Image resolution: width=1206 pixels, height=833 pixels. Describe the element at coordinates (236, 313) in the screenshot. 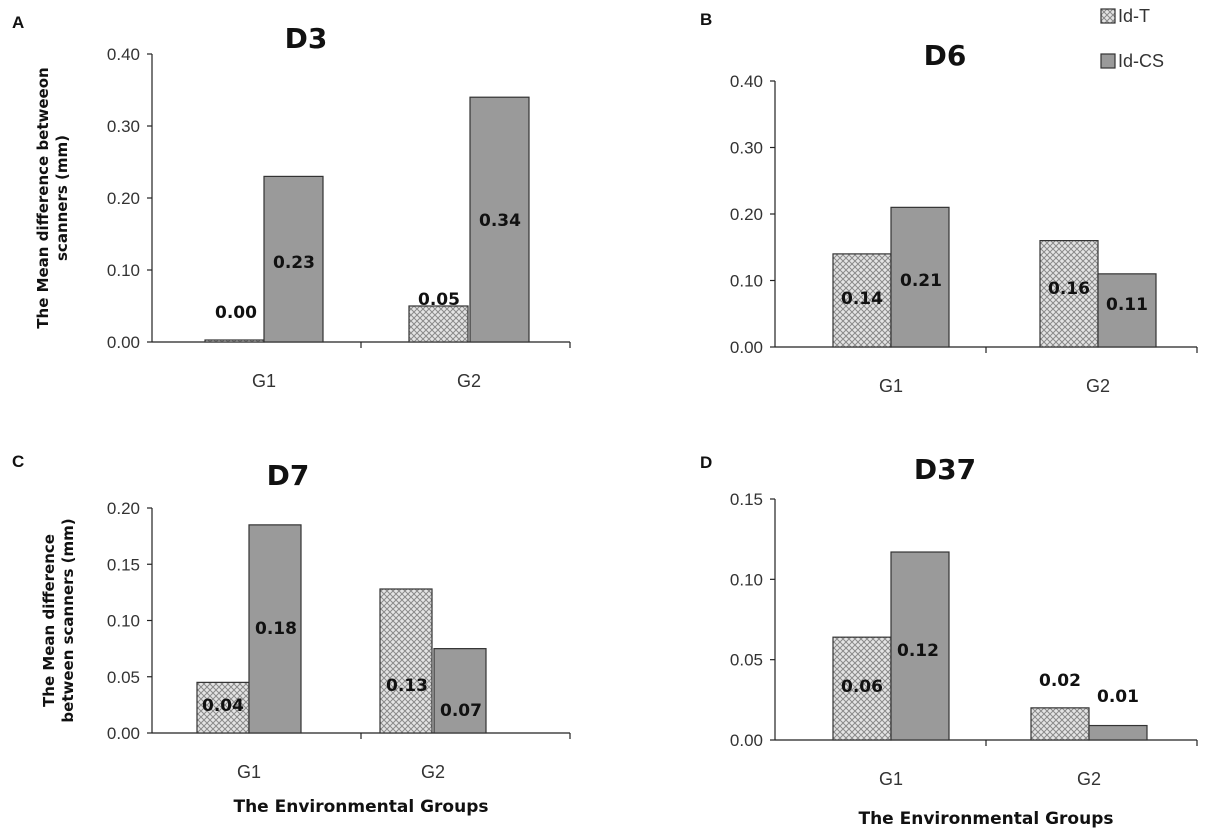

I see `data-label: 0.00` at that location.